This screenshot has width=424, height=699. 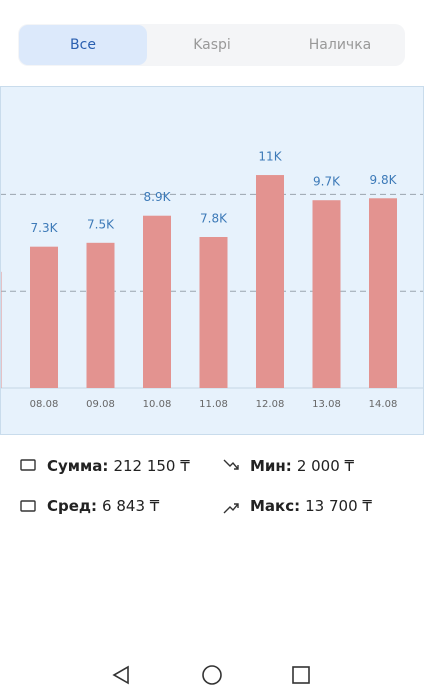 What do you see at coordinates (157, 404) in the screenshot?
I see `x-tick-label: 10.08` at bounding box center [157, 404].